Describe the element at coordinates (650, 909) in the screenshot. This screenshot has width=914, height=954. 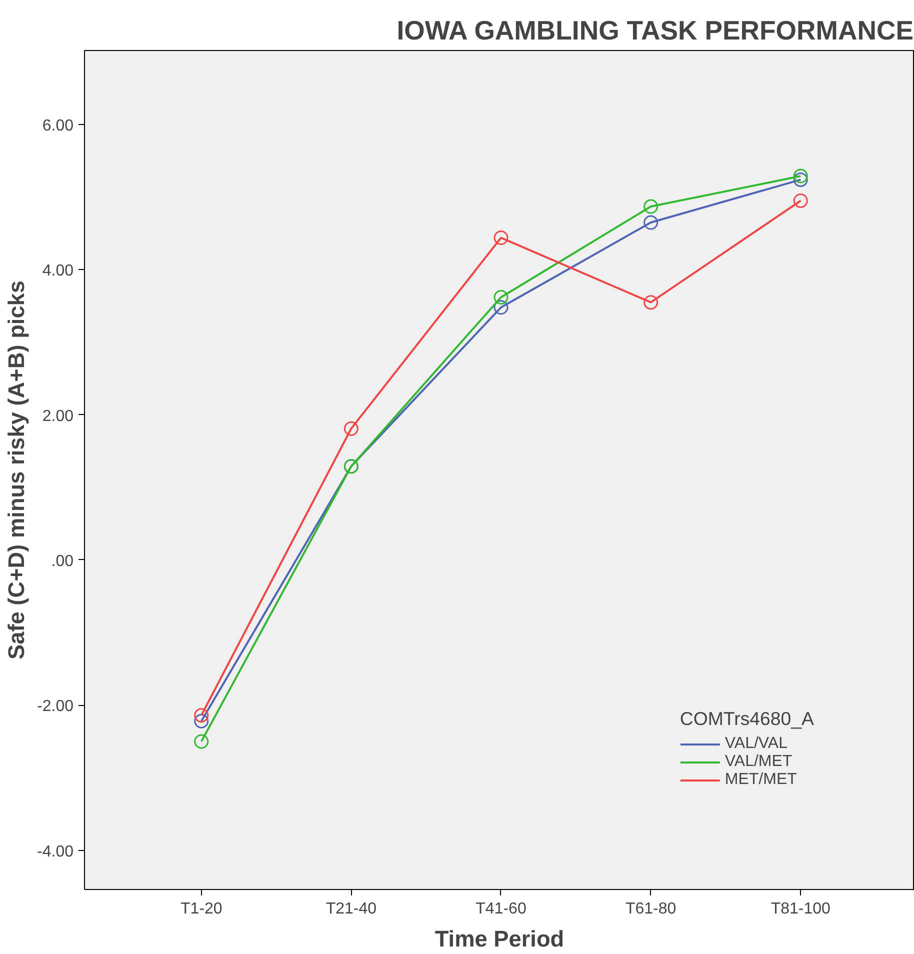
I see `x-tick-label: T61-80` at that location.